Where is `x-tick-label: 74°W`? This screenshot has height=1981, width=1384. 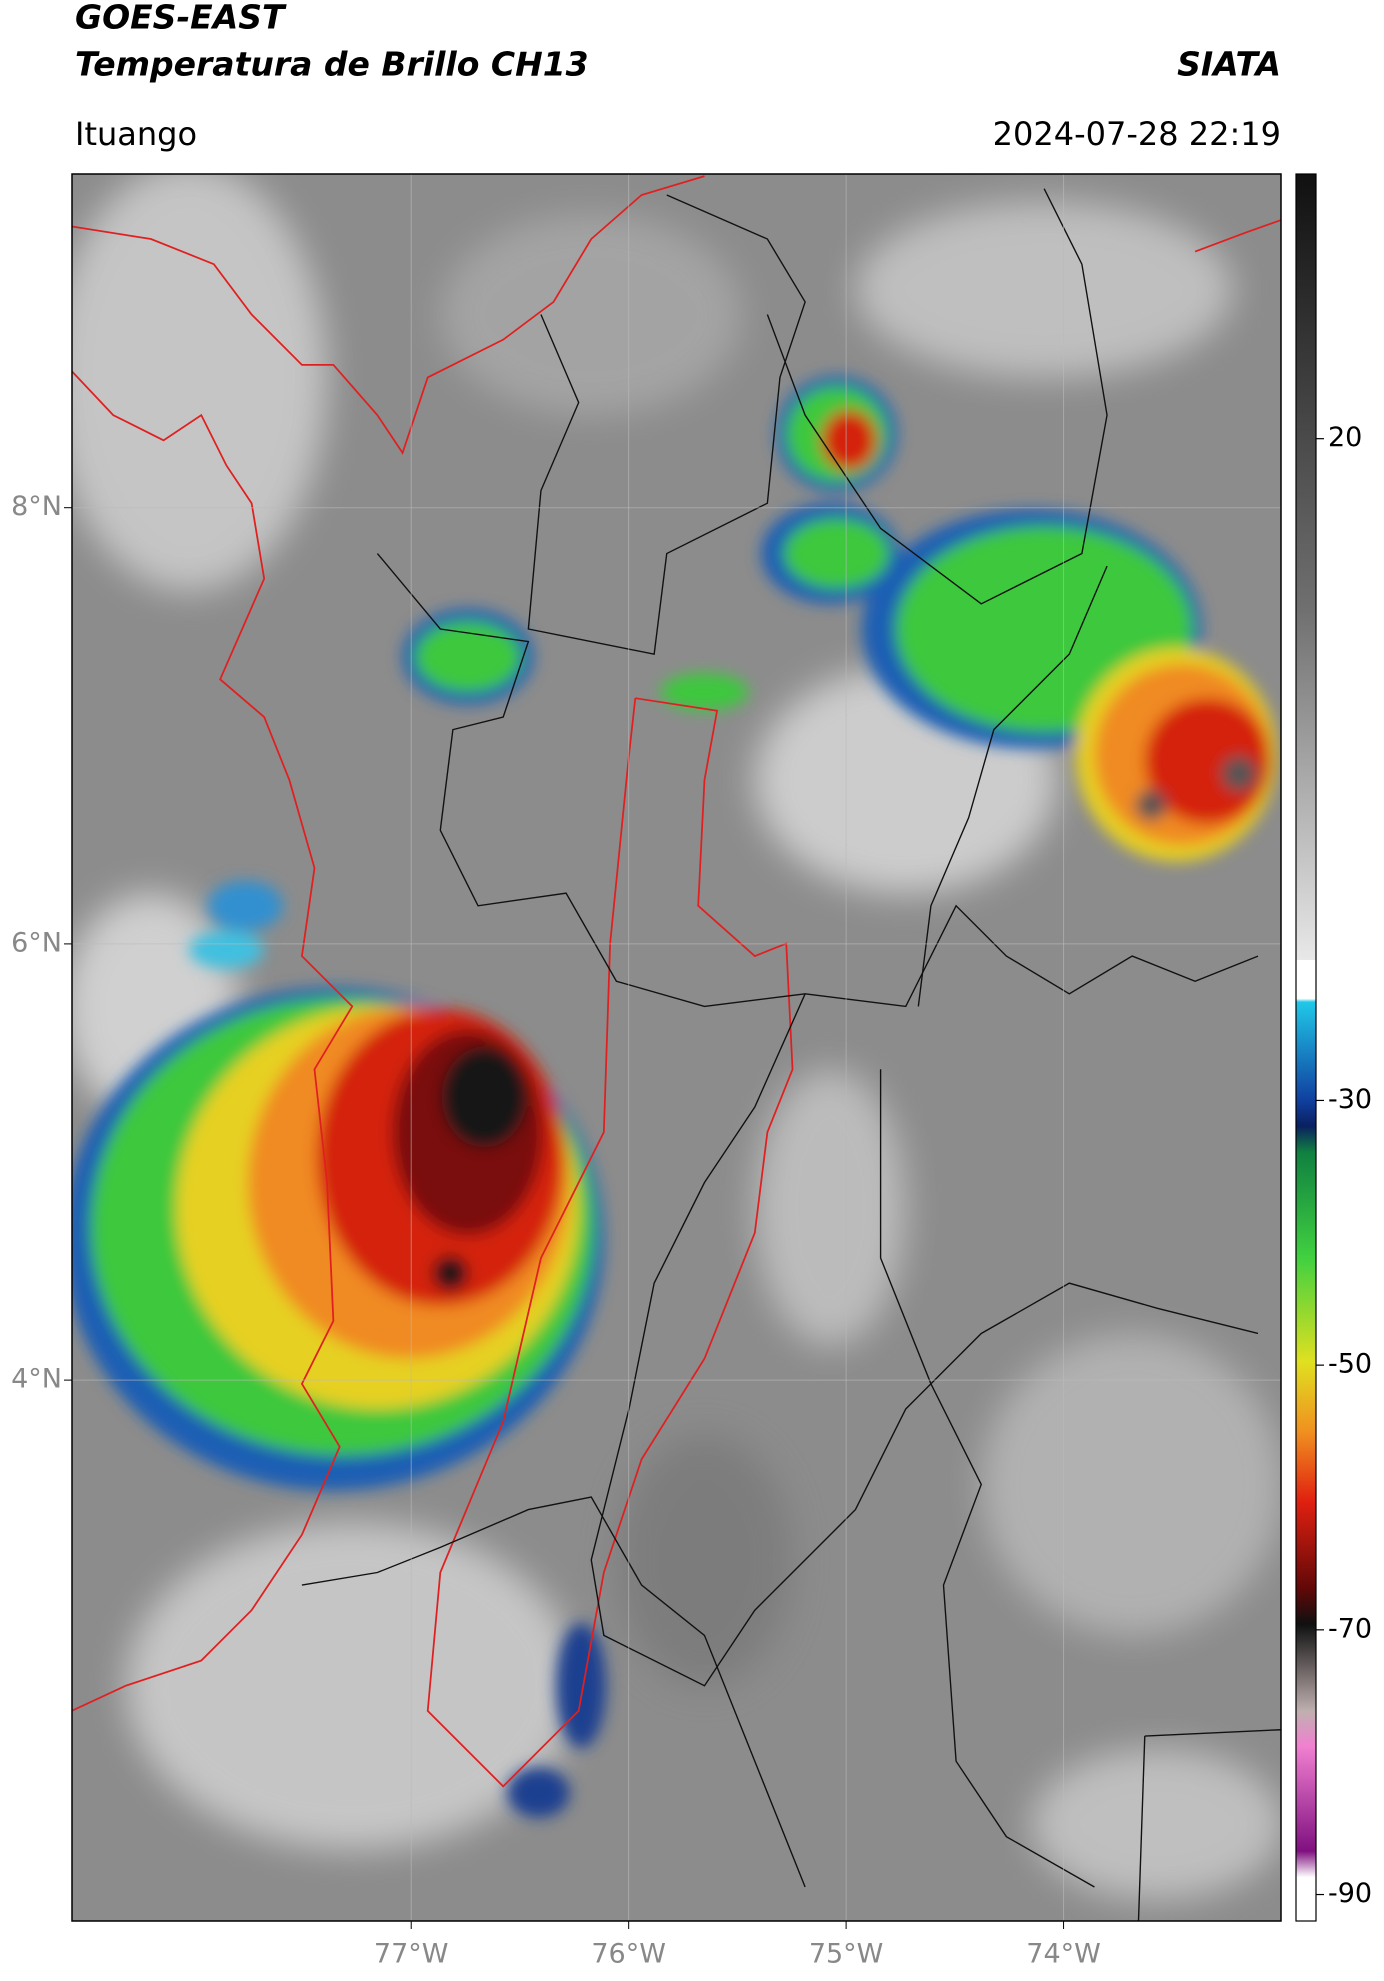
x-tick-label: 74°W is located at coordinates (1063, 1954).